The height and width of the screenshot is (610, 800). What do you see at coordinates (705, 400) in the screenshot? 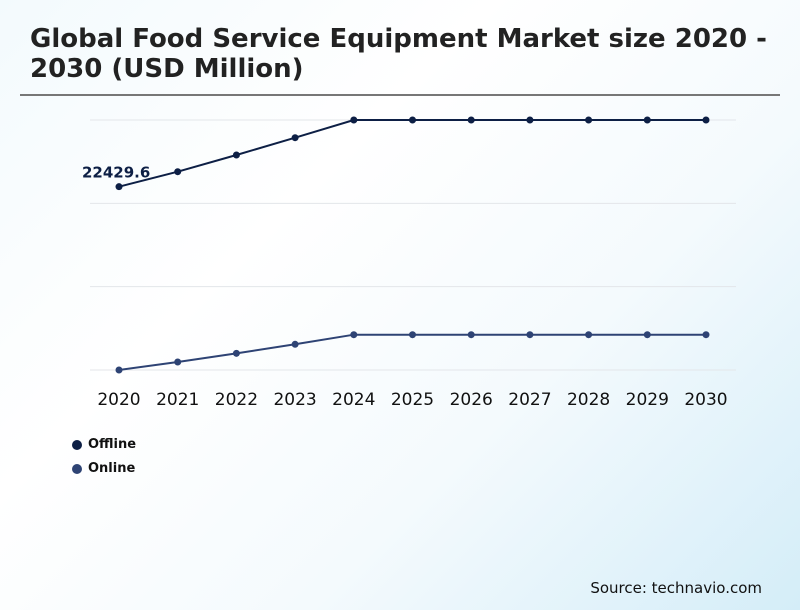
I see `x-tick-label: 2030` at bounding box center [705, 400].